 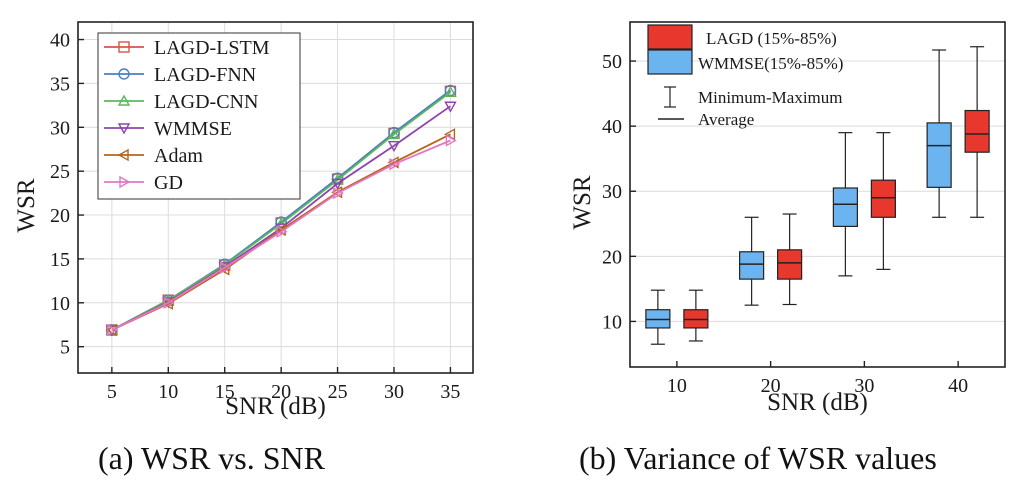 What do you see at coordinates (864, 386) in the screenshot?
I see `x-tick-label-b: 30` at bounding box center [864, 386].